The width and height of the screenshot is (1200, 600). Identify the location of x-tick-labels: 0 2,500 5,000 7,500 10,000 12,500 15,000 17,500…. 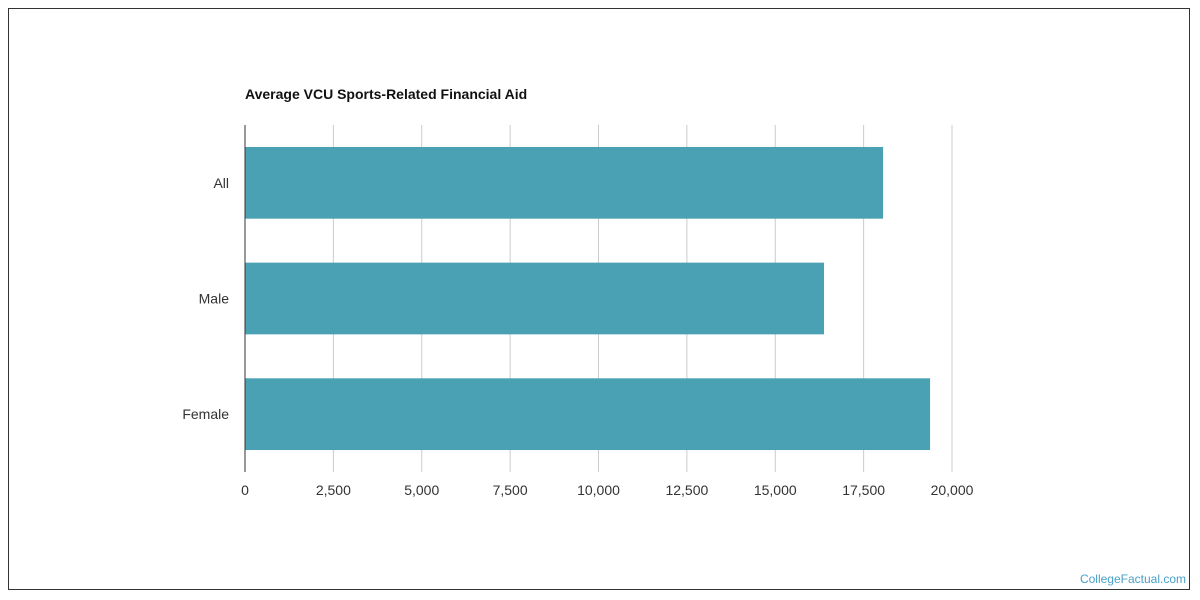
(607, 490).